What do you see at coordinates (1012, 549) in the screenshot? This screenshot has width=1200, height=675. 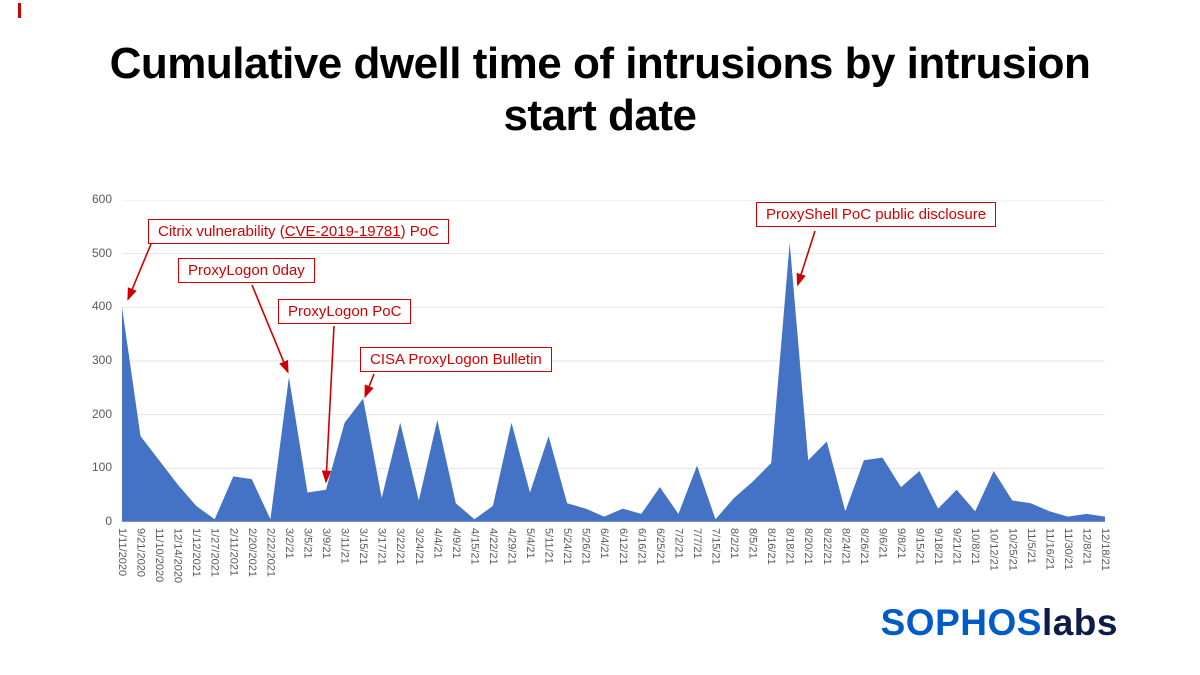 I see `x-axis-label: 10/25/21` at bounding box center [1012, 549].